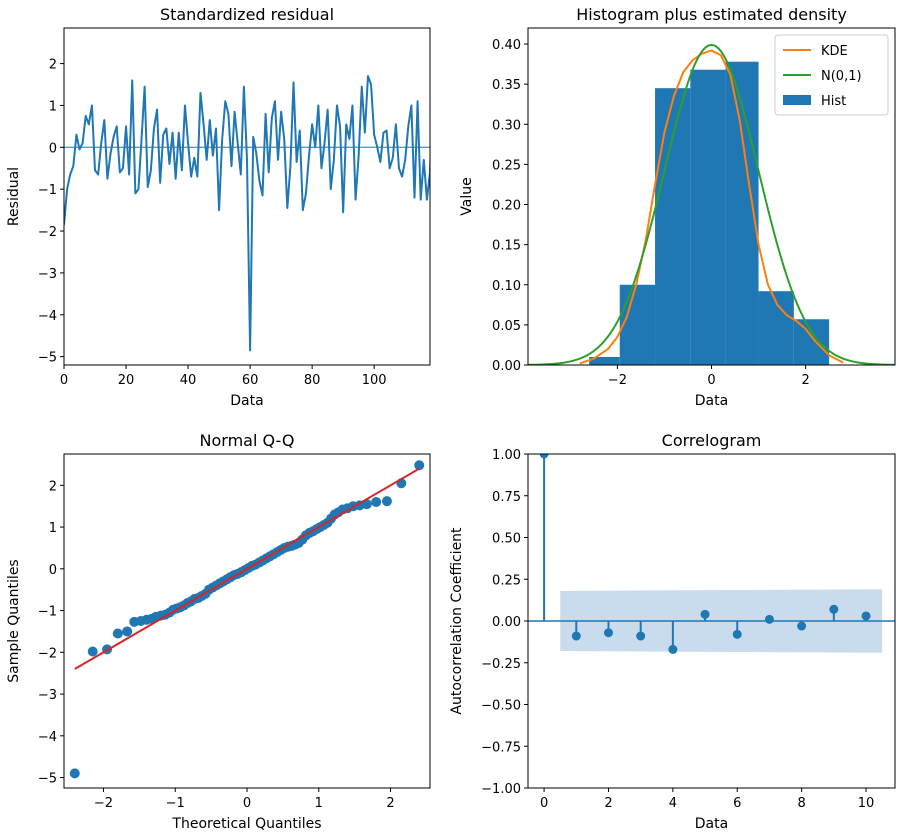 The height and width of the screenshot is (840, 900). What do you see at coordinates (501, 789) in the screenshot?
I see `y-tick-label: −1.00` at bounding box center [501, 789].